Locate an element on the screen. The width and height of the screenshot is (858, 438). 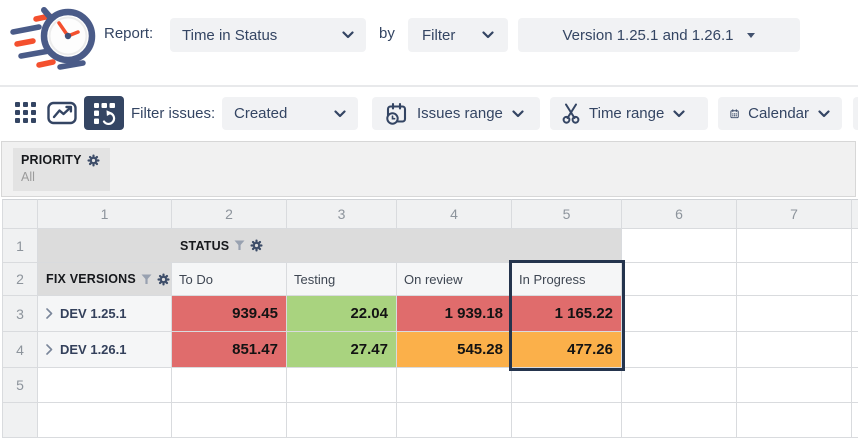
row-header-4: 4 is located at coordinates (20, 350).